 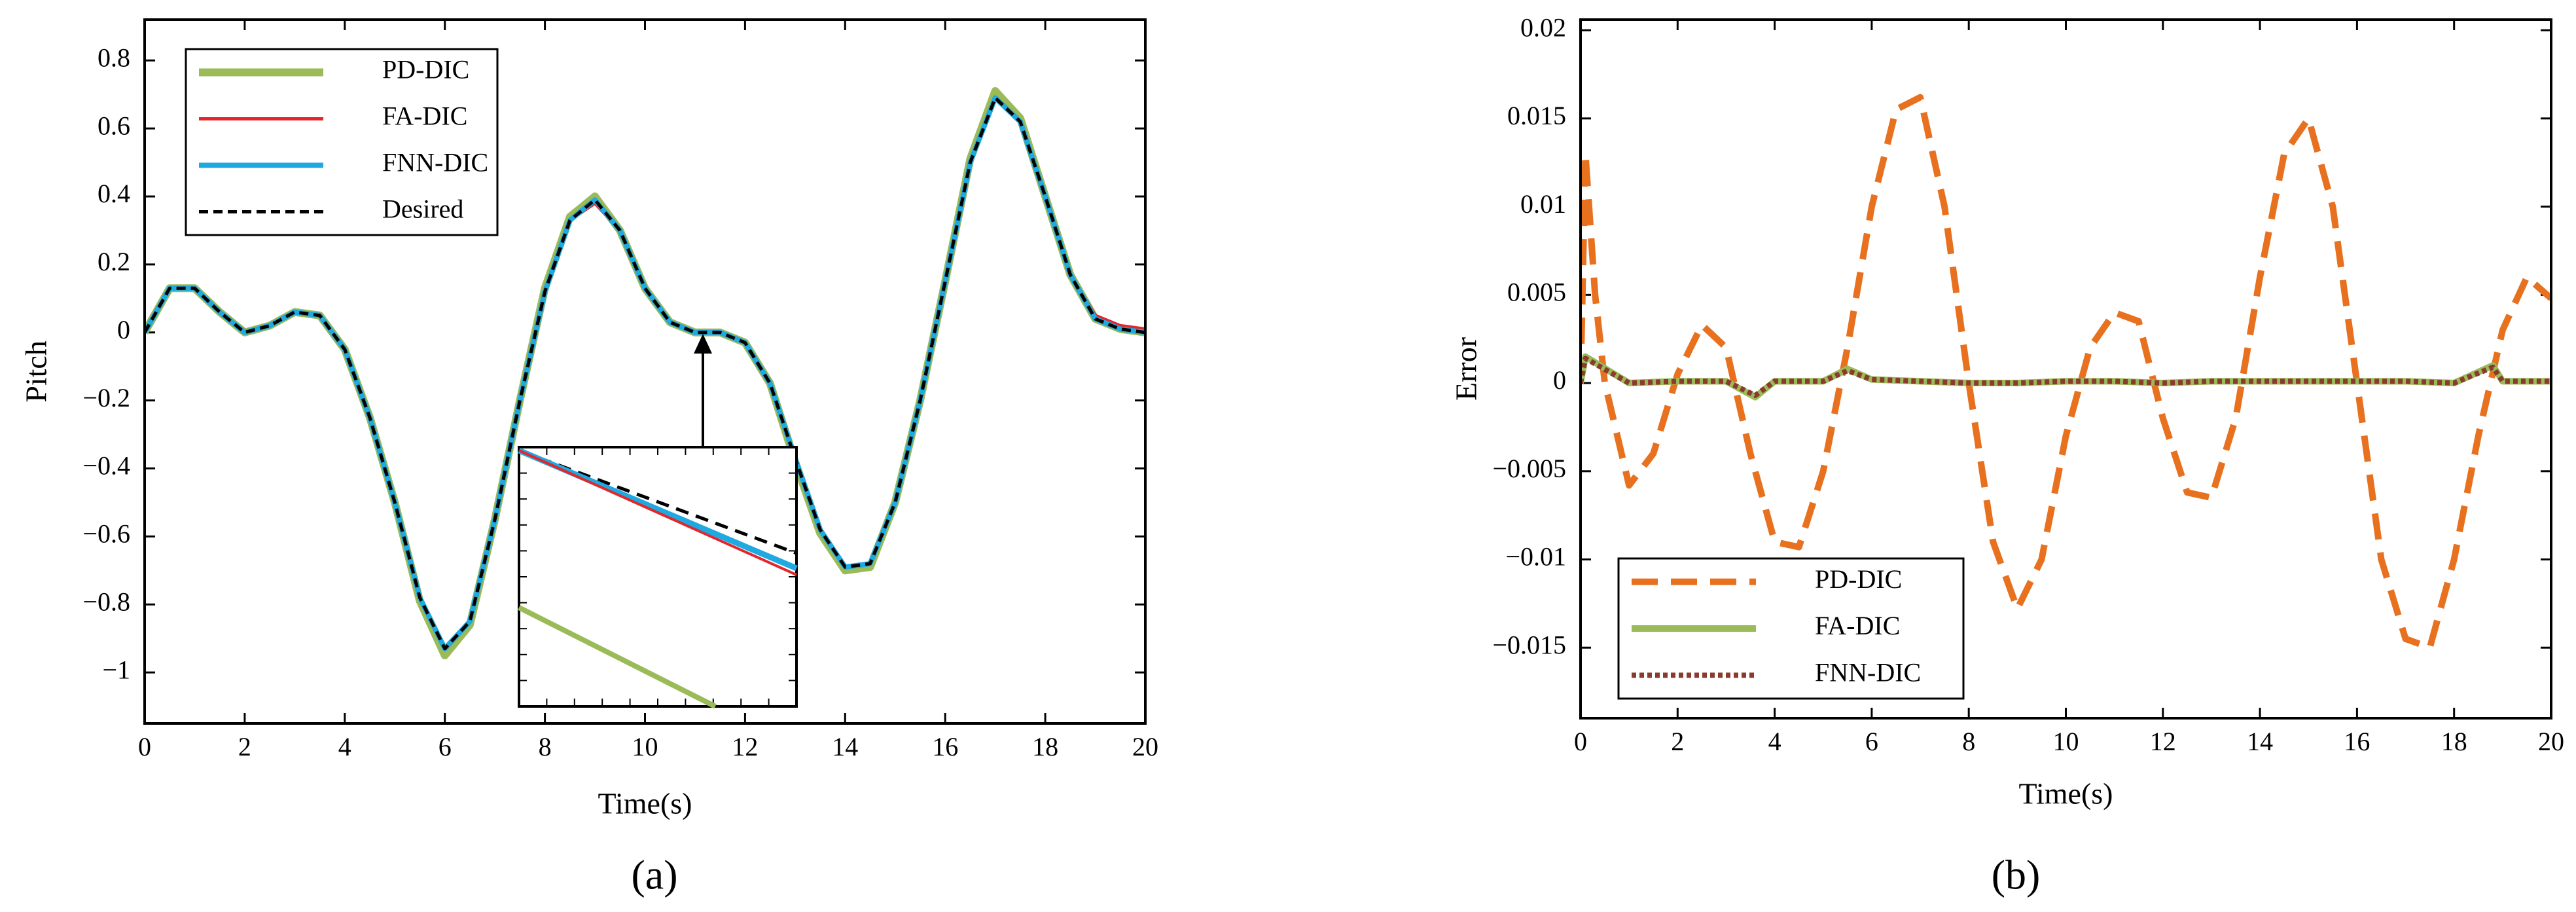 I want to click on y-axis-label: Error, so click(x=1466, y=369).